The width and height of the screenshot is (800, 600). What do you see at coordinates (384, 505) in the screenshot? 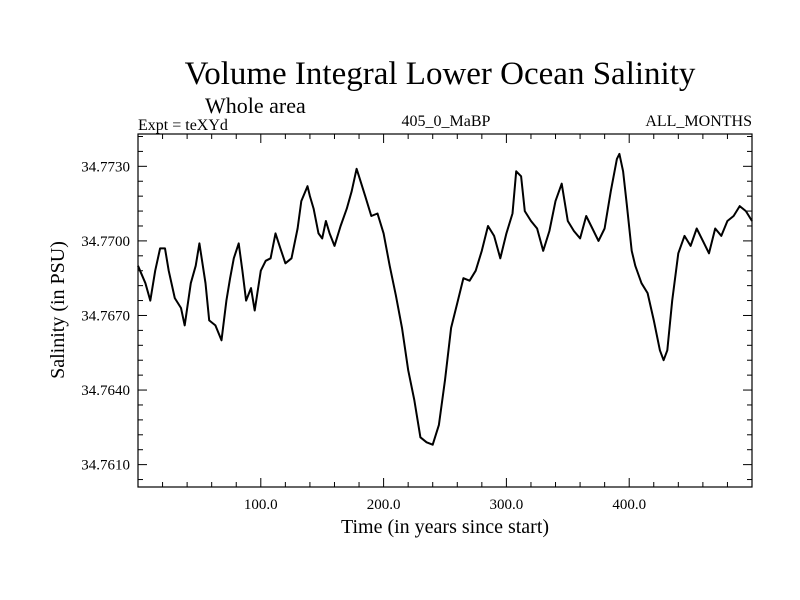
I see `x-tick-label: 200.0` at bounding box center [384, 505].